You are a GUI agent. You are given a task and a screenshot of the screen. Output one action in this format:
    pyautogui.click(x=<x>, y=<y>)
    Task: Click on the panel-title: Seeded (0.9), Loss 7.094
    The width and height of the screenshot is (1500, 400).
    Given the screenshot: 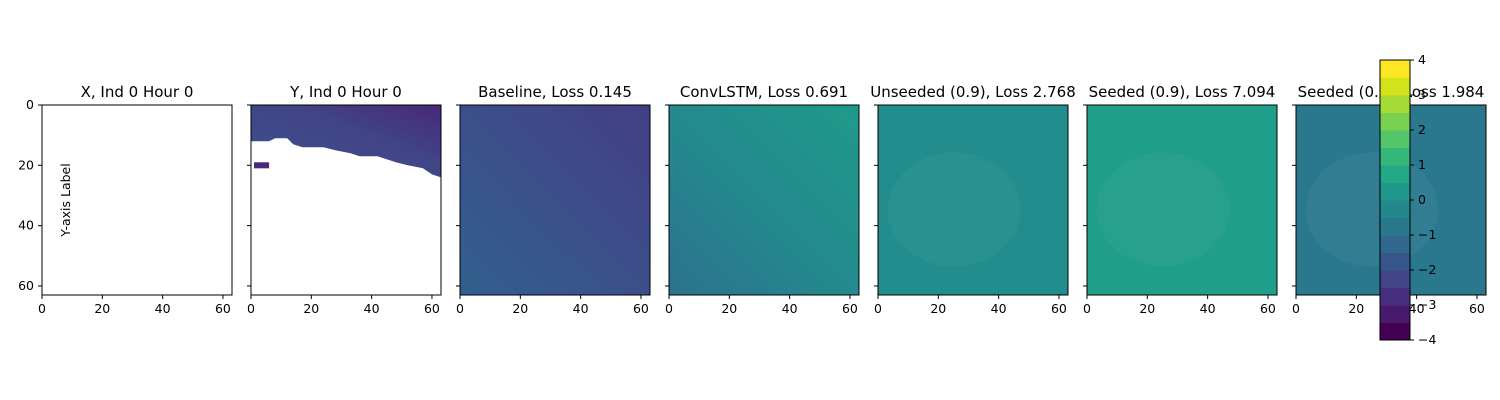 What is the action you would take?
    pyautogui.click(x=1182, y=92)
    